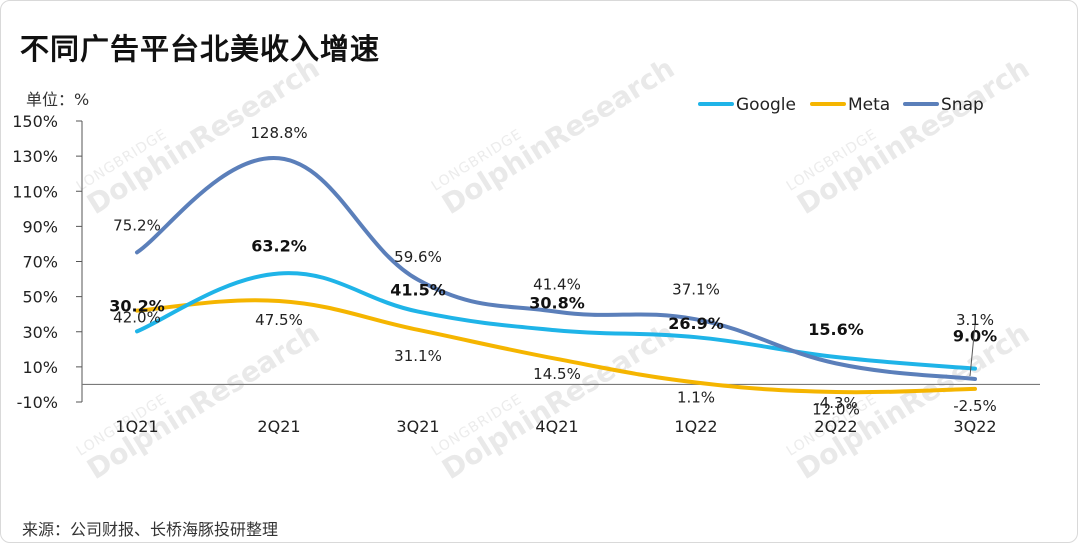 This screenshot has width=1080, height=545. Describe the element at coordinates (137, 305) in the screenshot. I see `data-label-google: 30.2%` at that location.